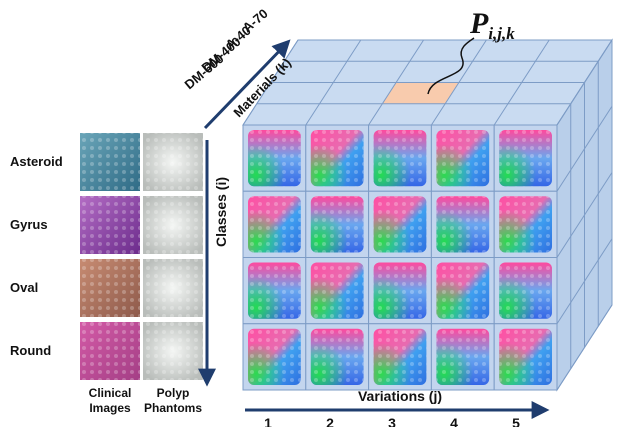 The width and height of the screenshot is (644, 427). I want to click on class-label: Oval, so click(24, 287).